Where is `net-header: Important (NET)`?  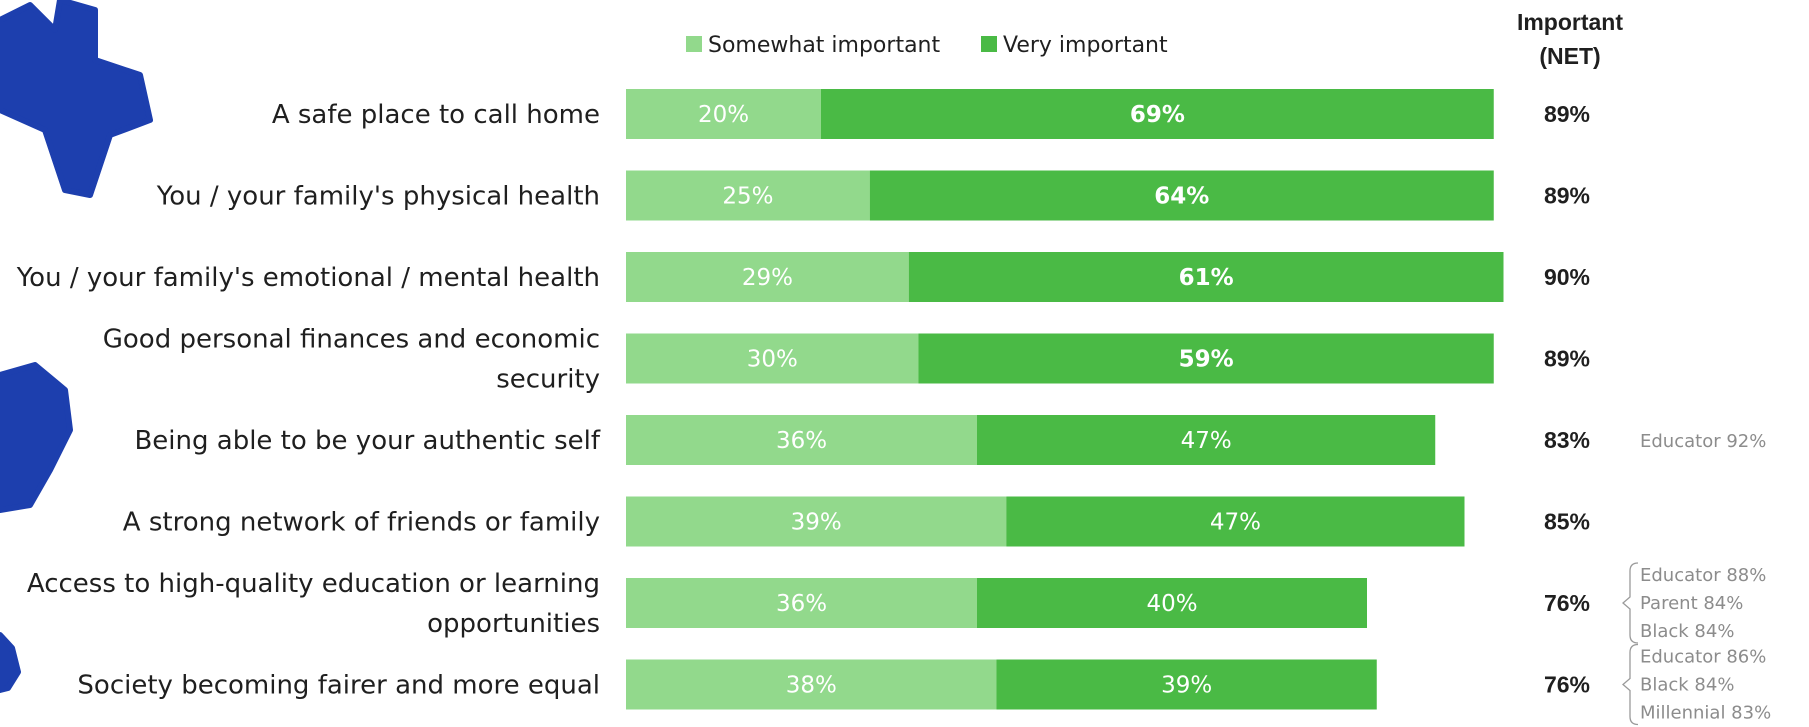
net-header: Important (NET) is located at coordinates (1570, 39).